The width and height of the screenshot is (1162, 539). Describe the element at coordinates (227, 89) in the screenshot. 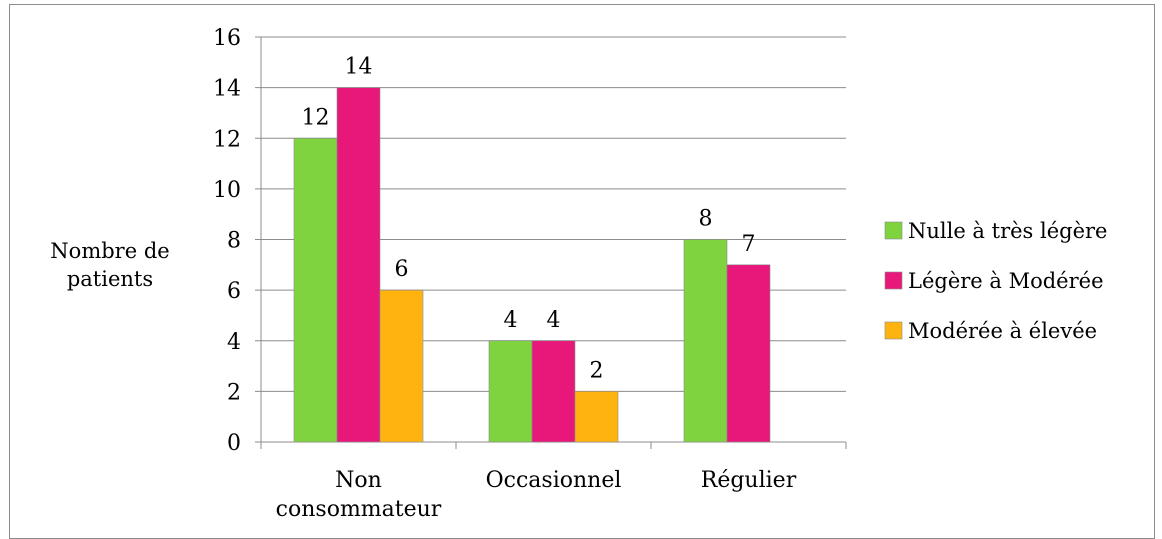

I see `y-tick-label: 14` at that location.